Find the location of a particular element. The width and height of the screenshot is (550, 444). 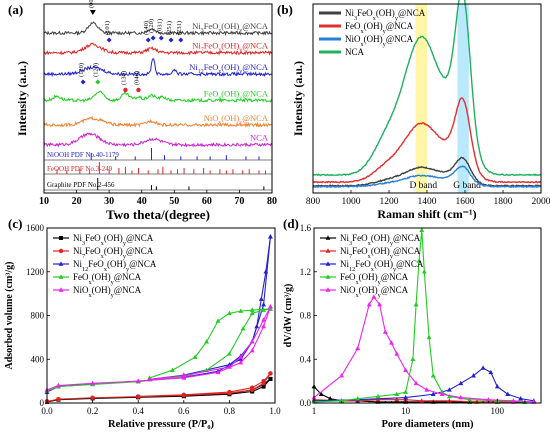

panel-d-y-tick-label: 0.8 is located at coordinates (306, 316).